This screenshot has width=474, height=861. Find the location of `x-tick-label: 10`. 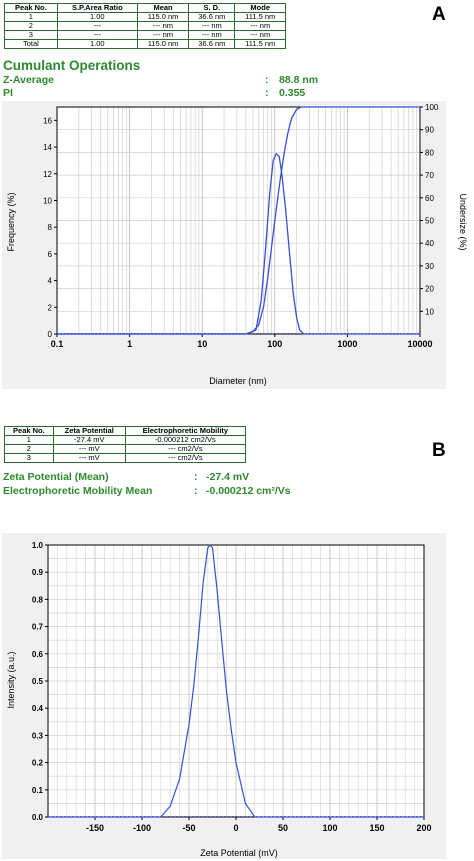

x-tick-label: 10 is located at coordinates (202, 344).